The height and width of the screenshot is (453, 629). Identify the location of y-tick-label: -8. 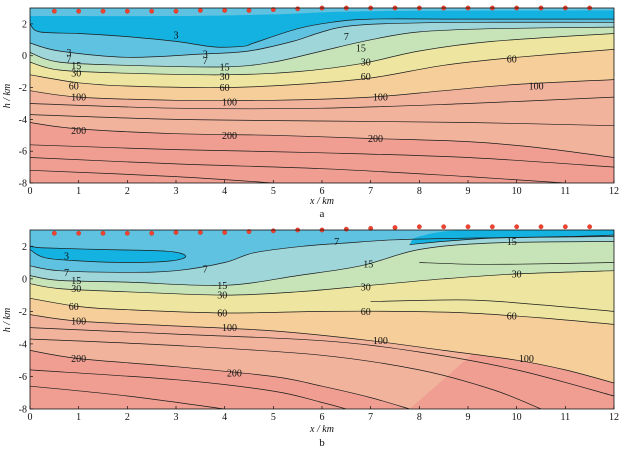
(23, 184).